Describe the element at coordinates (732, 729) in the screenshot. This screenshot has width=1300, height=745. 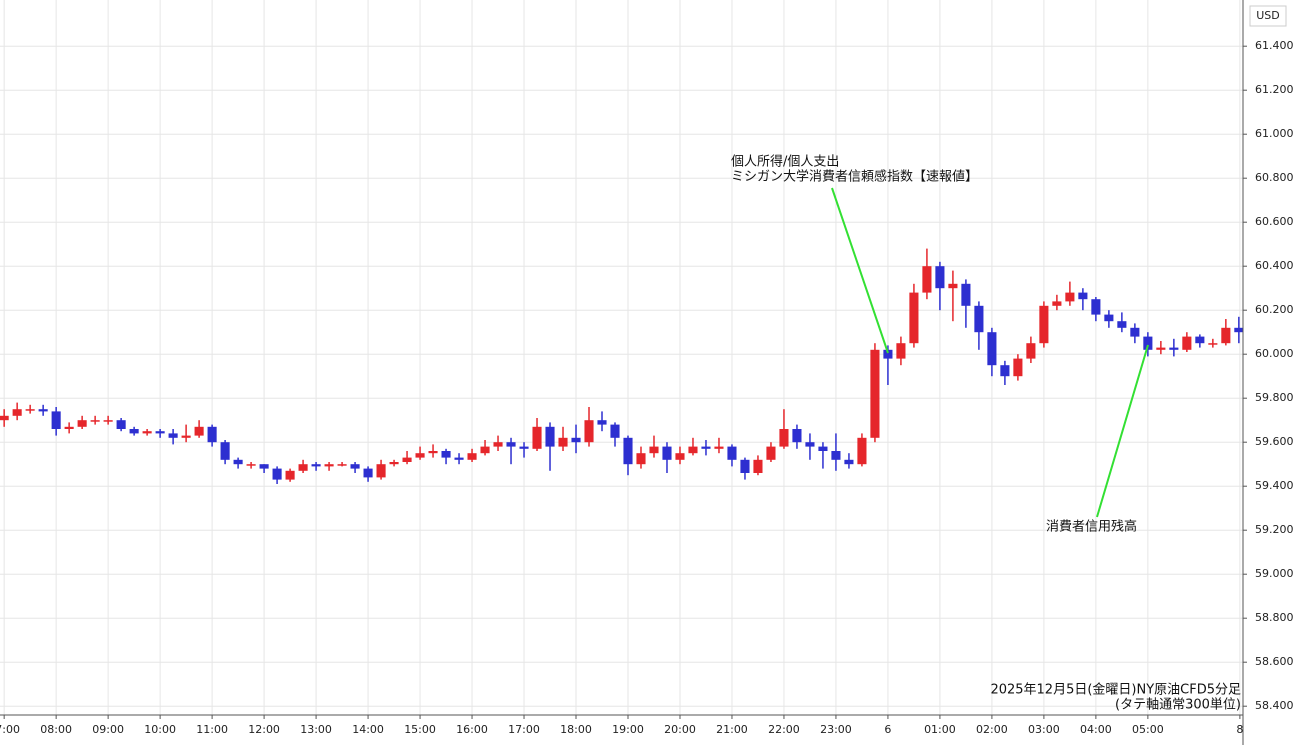
I see `x-tick-label: 21:00` at that location.